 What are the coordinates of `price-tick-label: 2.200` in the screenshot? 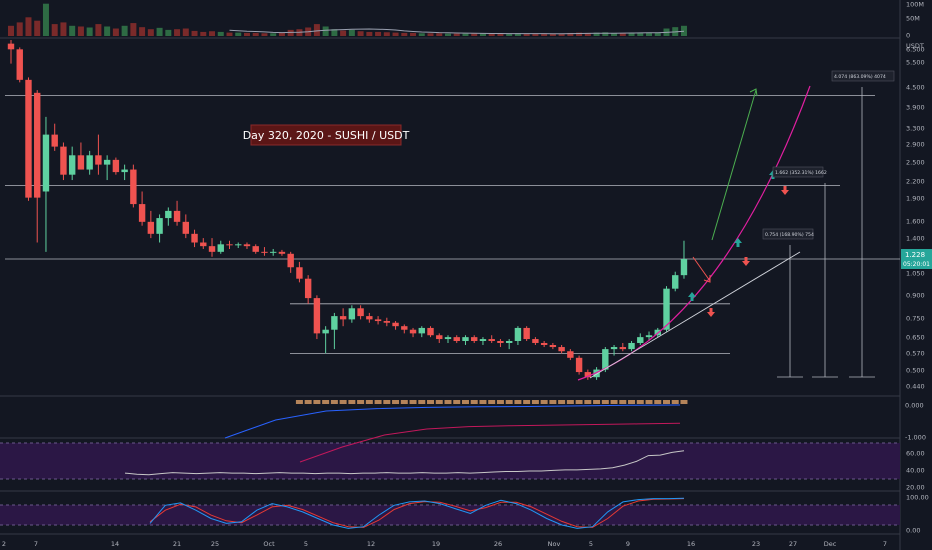 It's located at (915, 182).